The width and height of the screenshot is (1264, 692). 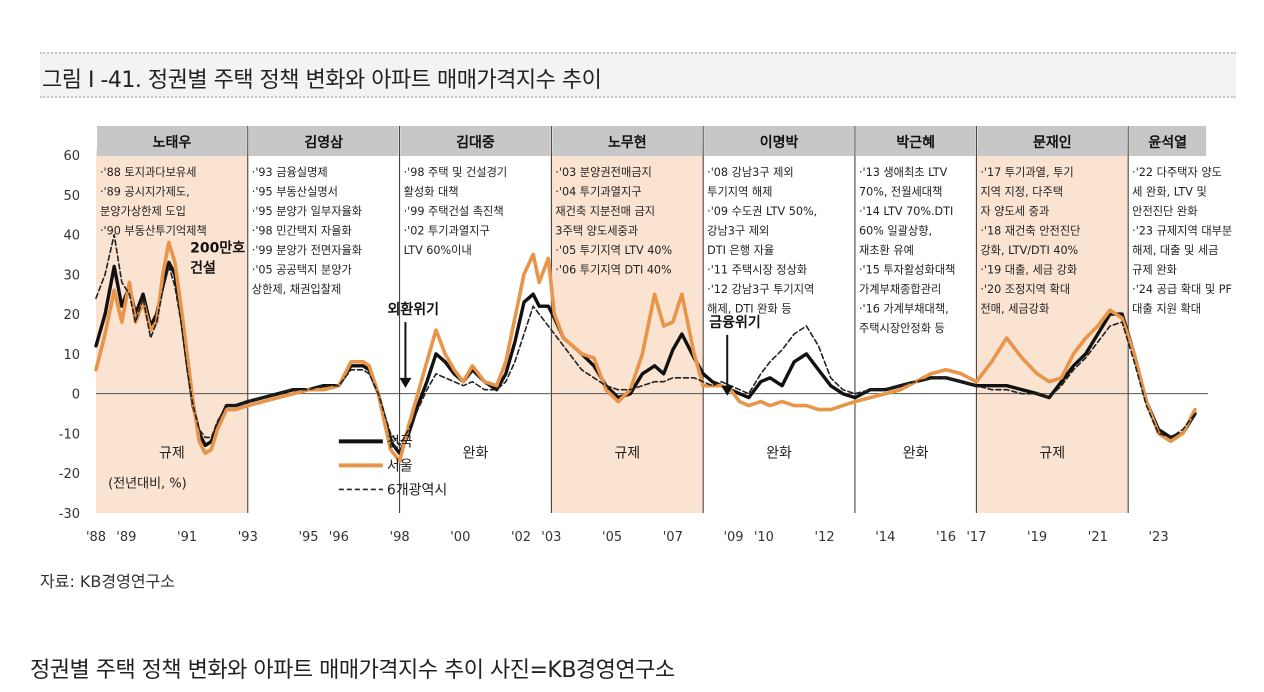 What do you see at coordinates (605, 211) in the screenshot?
I see `era-note: 재건축 지분전매 금지` at bounding box center [605, 211].